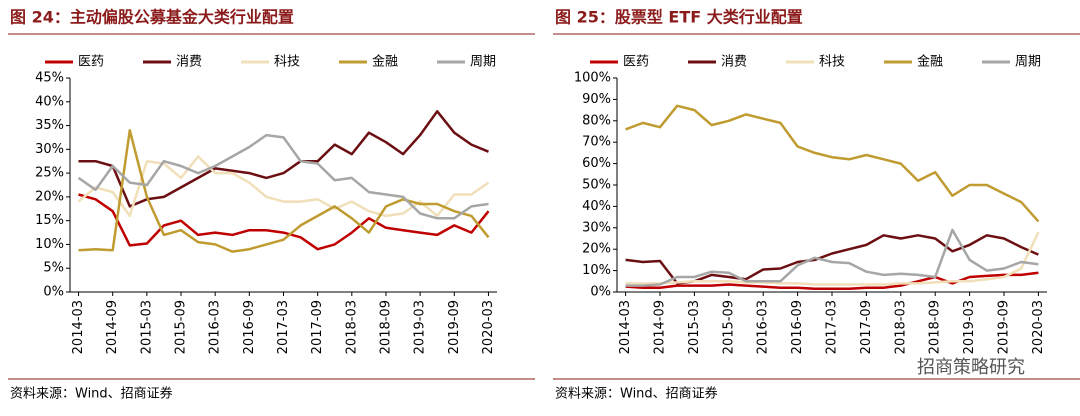 The height and width of the screenshot is (416, 1080). Describe the element at coordinates (152, 17) in the screenshot. I see `chart-title: 图 24：主动偏股公募基金大类行业配置` at that location.